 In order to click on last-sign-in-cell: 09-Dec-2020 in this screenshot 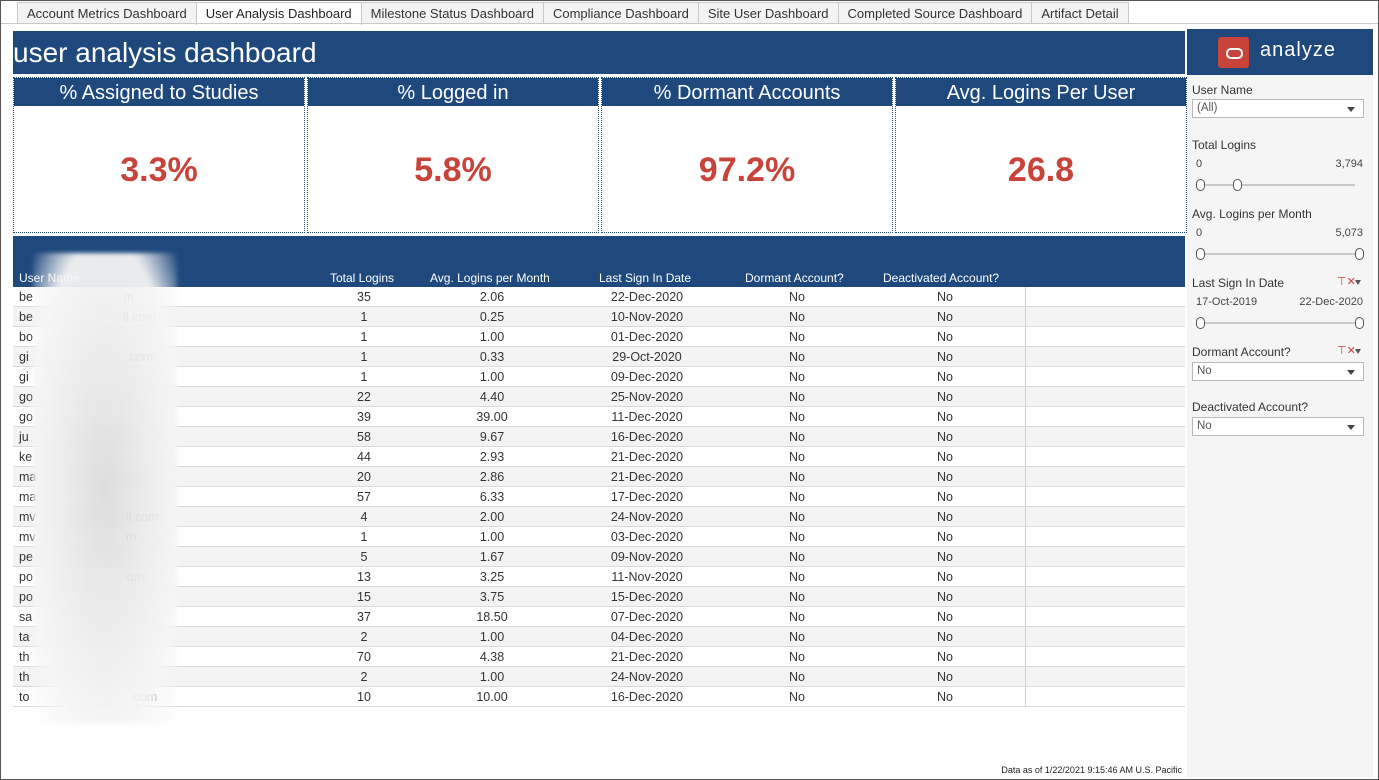, I will do `click(647, 377)`.